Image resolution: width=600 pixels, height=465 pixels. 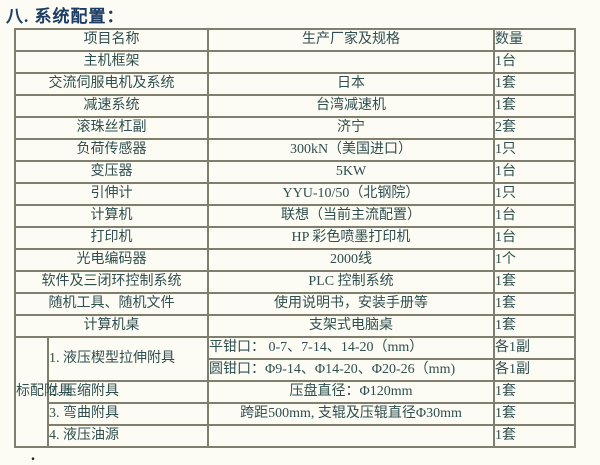 I want to click on accessory-group-label: 标配附具, so click(x=43, y=392).